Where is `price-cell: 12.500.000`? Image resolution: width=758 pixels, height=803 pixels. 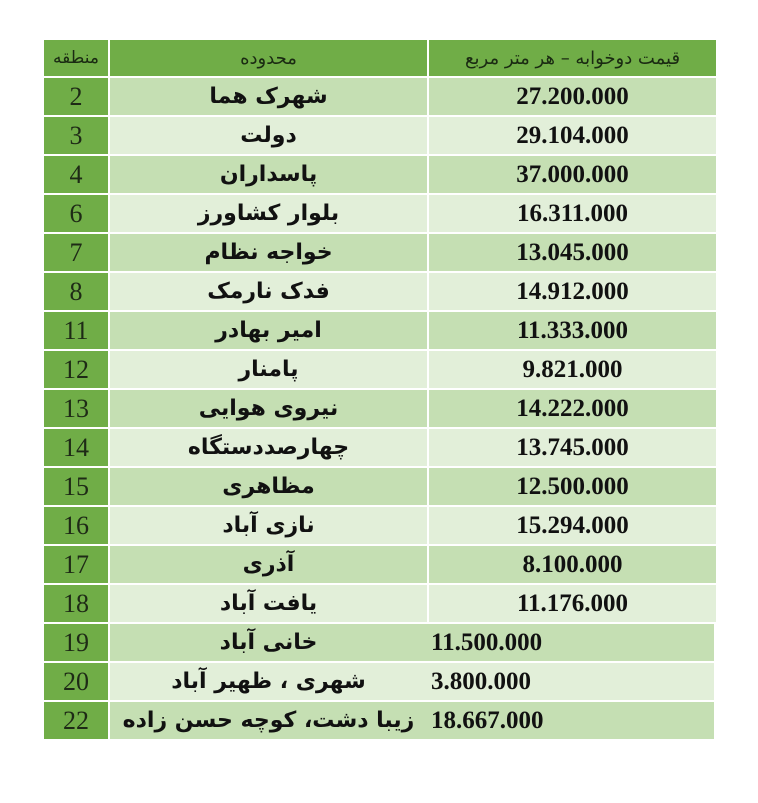 price-cell: 12.500.000 is located at coordinates (572, 486).